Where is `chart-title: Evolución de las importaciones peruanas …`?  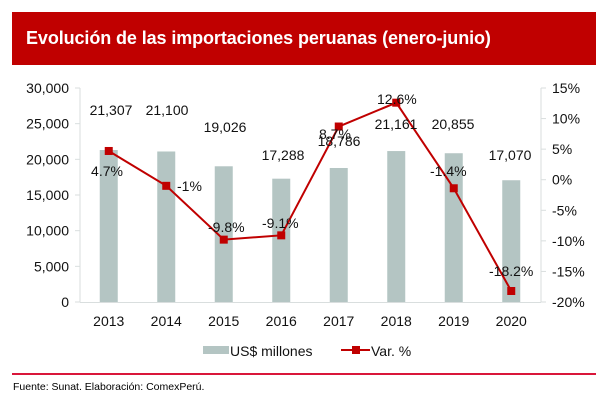 chart-title: Evolución de las importaciones peruanas … is located at coordinates (258, 38).